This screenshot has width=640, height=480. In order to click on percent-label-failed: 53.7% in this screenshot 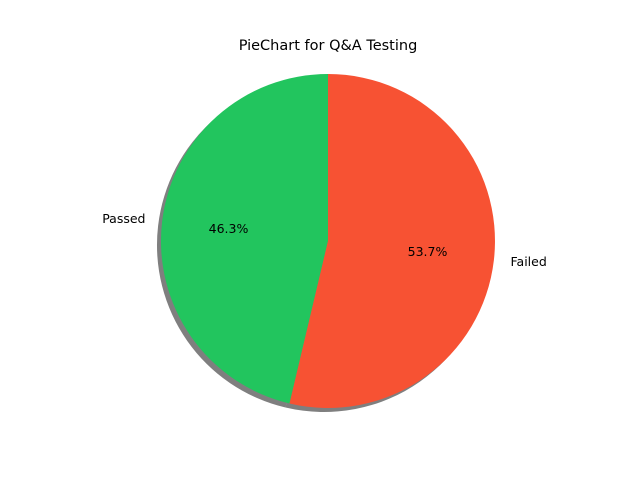, I will do `click(428, 251)`.